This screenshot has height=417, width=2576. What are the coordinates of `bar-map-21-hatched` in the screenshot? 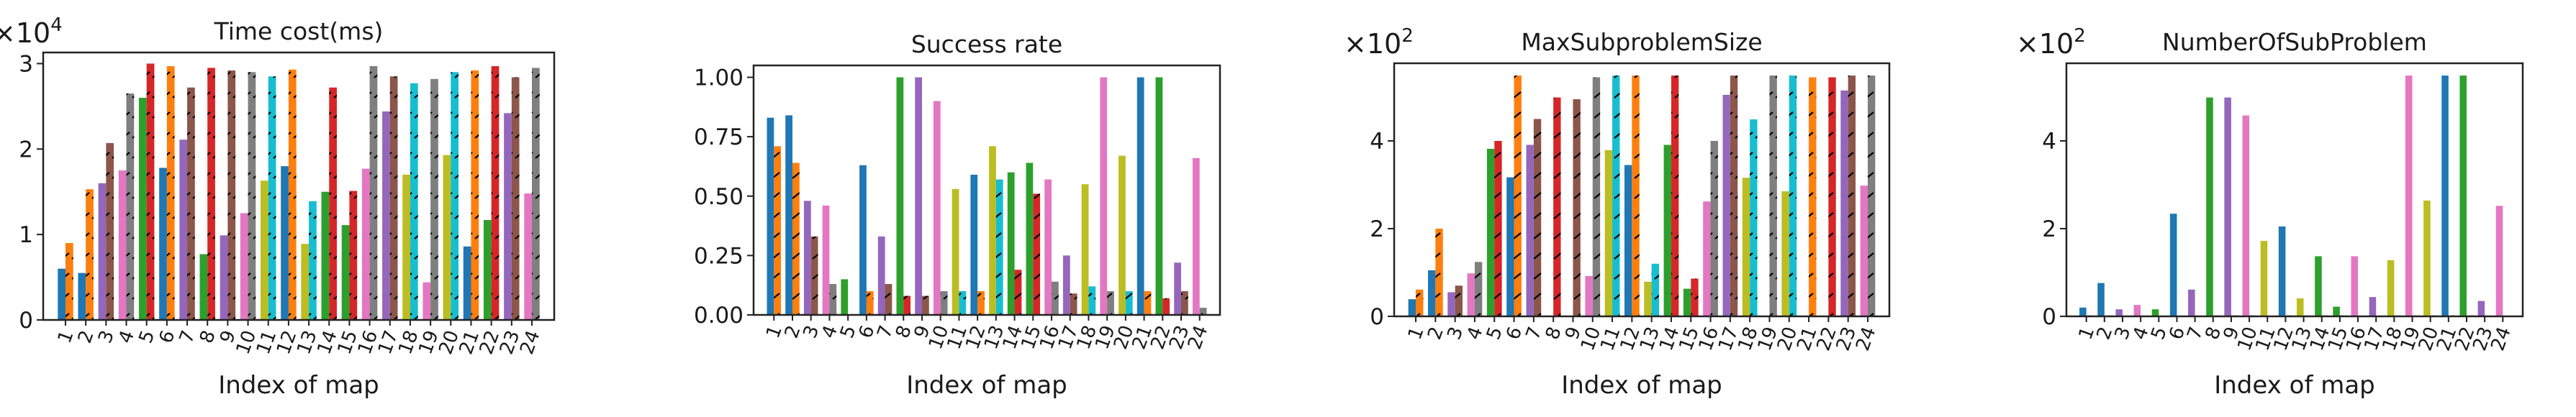 It's located at (1813, 196).